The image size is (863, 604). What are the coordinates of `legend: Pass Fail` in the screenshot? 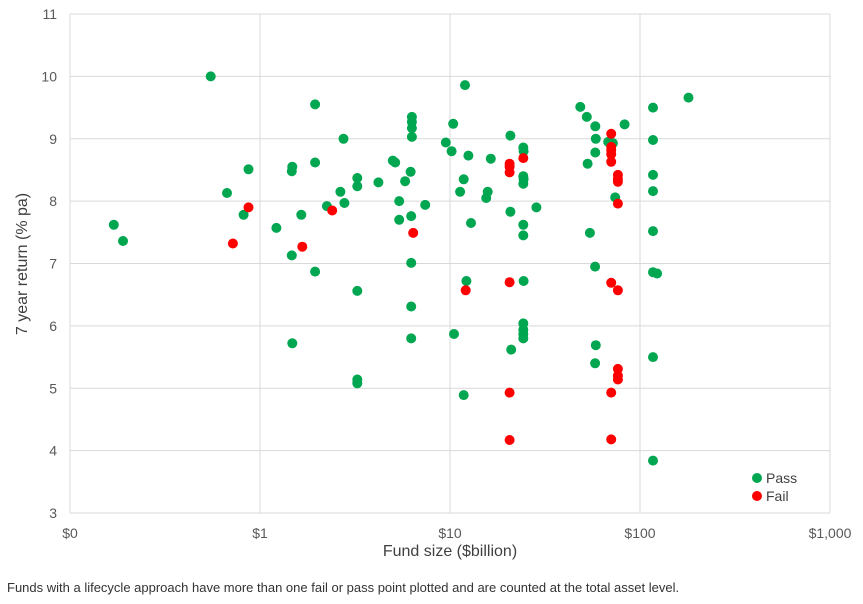 It's located at (774, 487).